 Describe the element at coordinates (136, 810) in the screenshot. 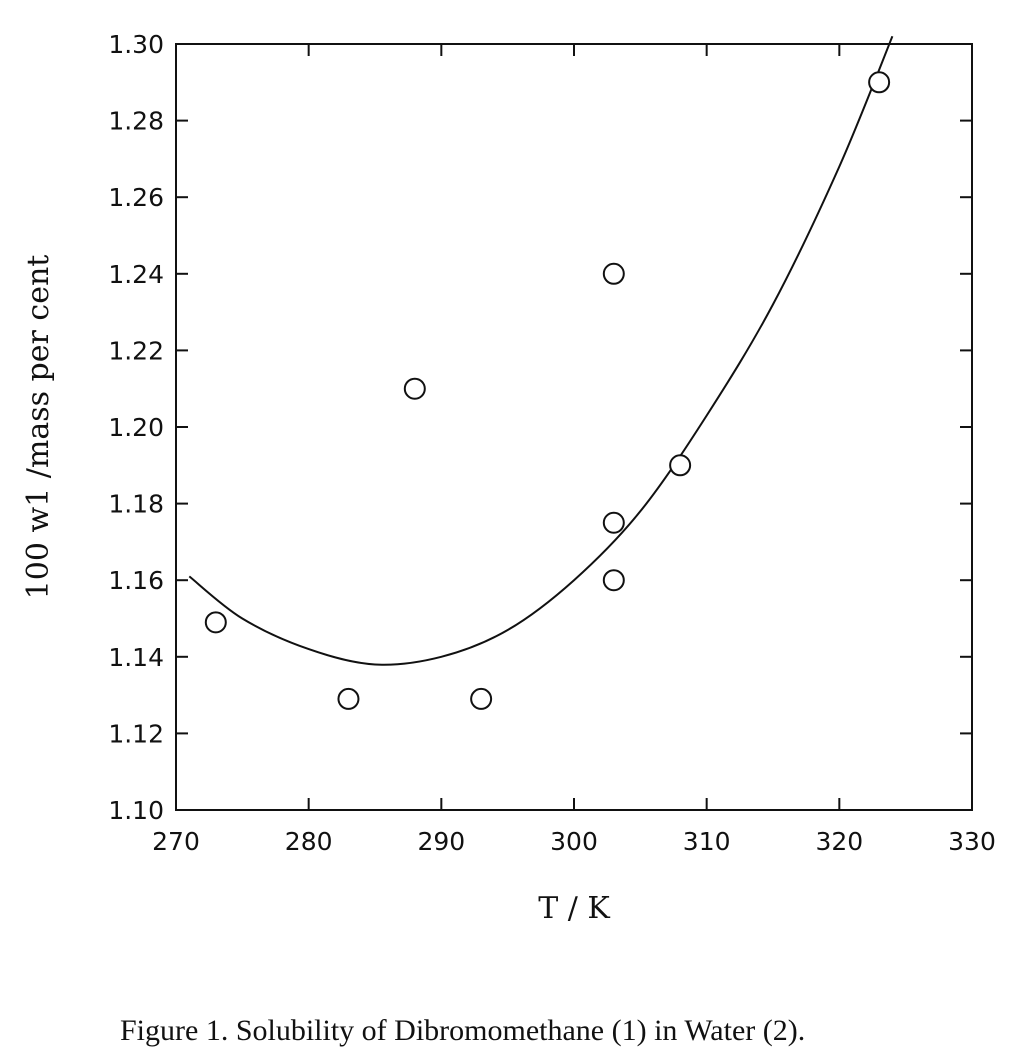

I see `y-tick-label: 1.10` at that location.